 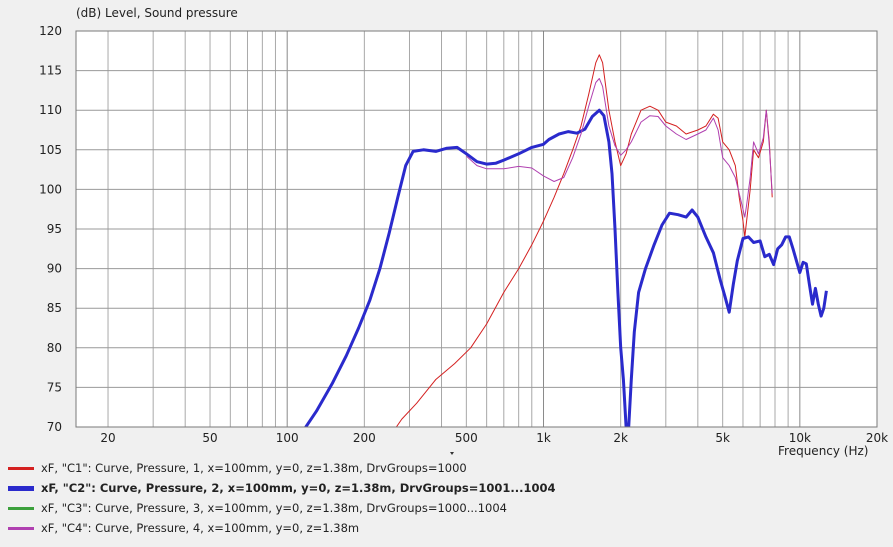 I want to click on y-tick-label: 70, so click(x=54, y=427).